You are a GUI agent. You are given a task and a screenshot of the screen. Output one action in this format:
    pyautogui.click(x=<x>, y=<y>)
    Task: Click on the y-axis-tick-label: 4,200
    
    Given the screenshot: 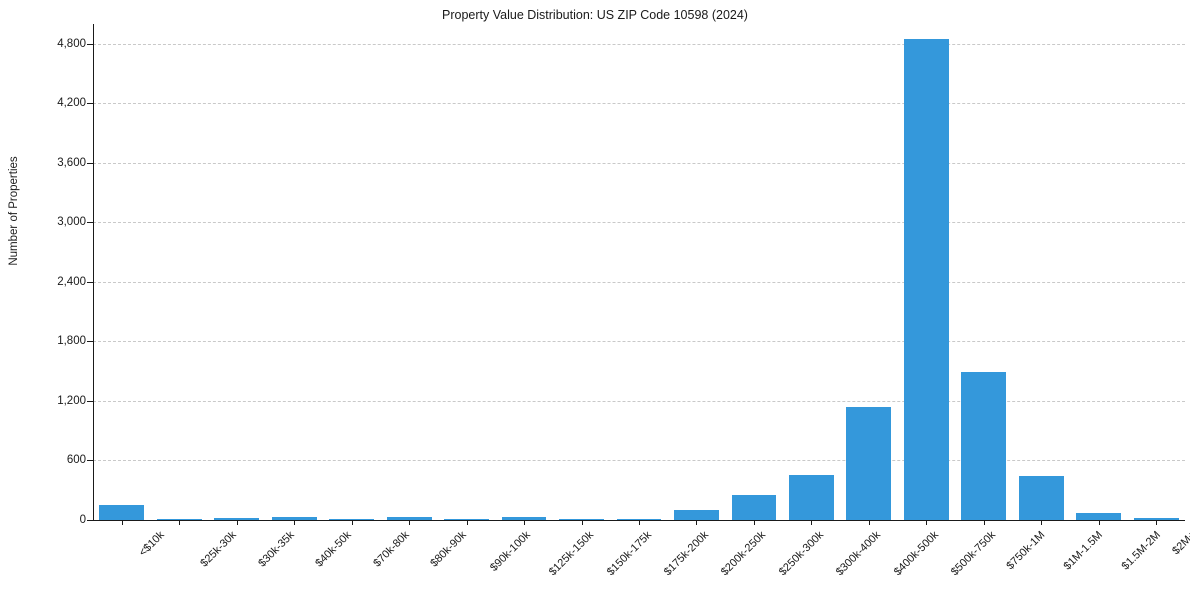 What is the action you would take?
    pyautogui.click(x=71, y=103)
    